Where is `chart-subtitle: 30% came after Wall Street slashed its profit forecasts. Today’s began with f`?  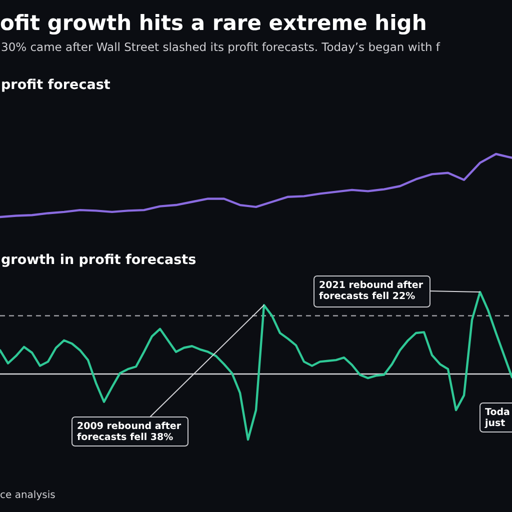 chart-subtitle: 30% came after Wall Street slashed its profit forecasts. Today’s began with f is located at coordinates (221, 47).